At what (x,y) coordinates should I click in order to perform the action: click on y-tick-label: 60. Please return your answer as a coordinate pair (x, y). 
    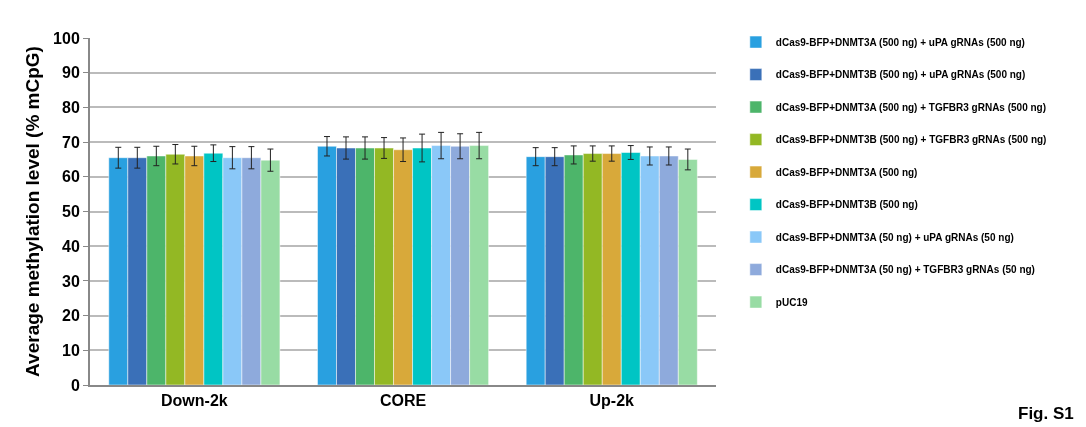
    Looking at the image, I should click on (71, 177).